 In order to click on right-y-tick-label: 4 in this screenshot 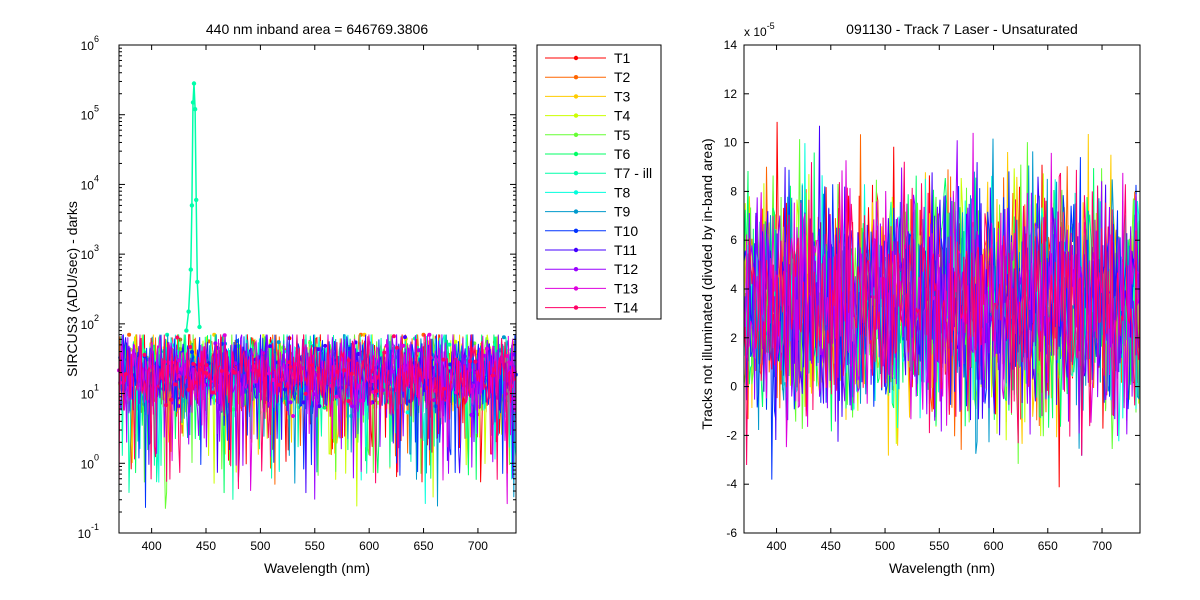, I will do `click(733, 289)`.